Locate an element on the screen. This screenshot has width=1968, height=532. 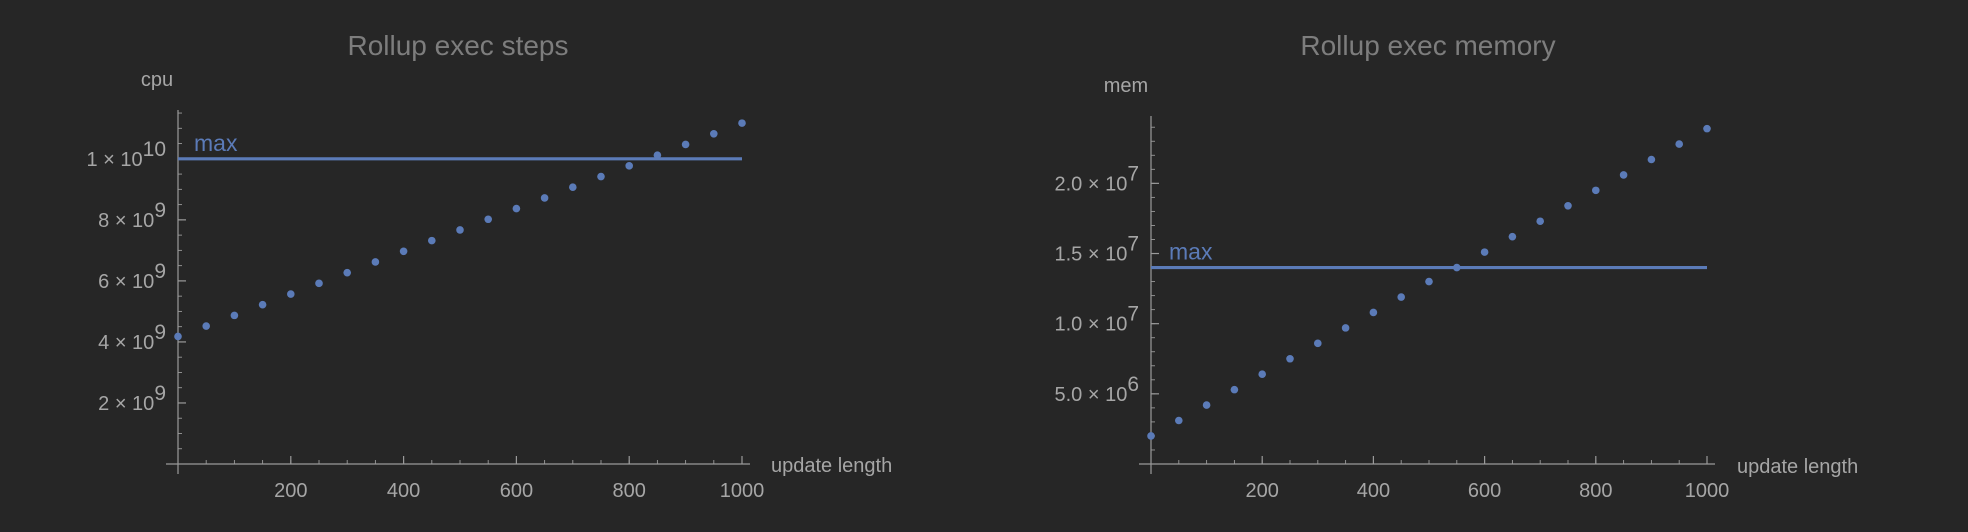
chart-title: Rollup exec steps is located at coordinates (457, 45).